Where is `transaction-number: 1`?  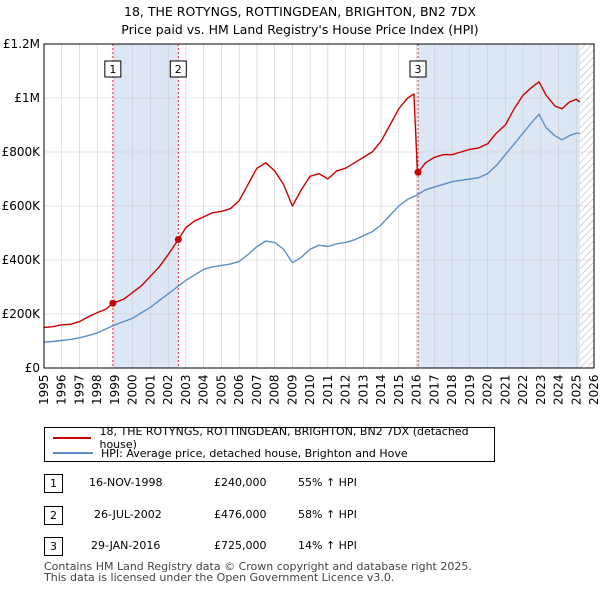 transaction-number: 1 is located at coordinates (53, 483).